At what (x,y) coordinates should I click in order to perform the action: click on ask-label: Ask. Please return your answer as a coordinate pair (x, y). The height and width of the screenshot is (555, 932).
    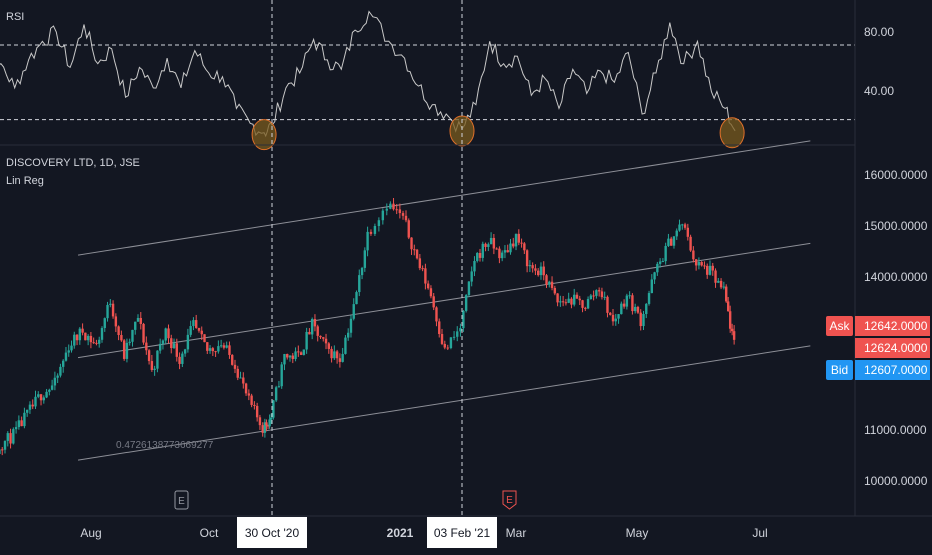
    Looking at the image, I should click on (839, 326).